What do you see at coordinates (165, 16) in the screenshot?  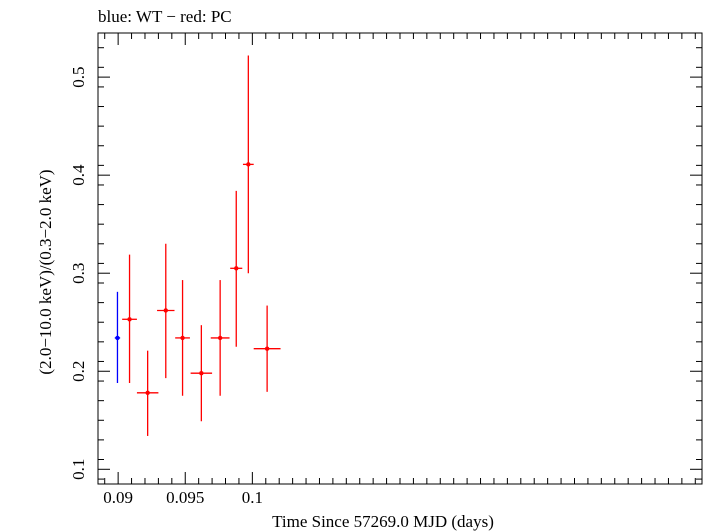 I see `chart-title: blue: WT − red: PC` at bounding box center [165, 16].